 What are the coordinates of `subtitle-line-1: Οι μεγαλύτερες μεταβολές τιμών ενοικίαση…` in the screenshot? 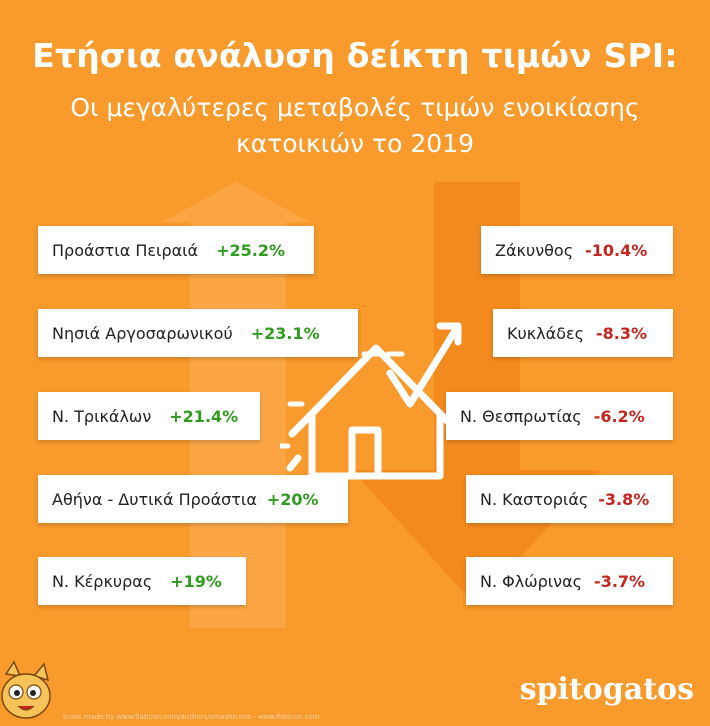 It's located at (355, 107).